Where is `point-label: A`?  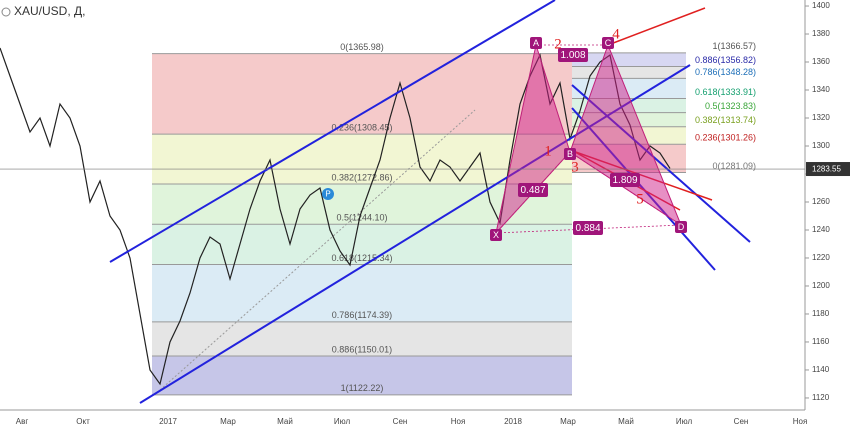 point-label: A is located at coordinates (536, 43).